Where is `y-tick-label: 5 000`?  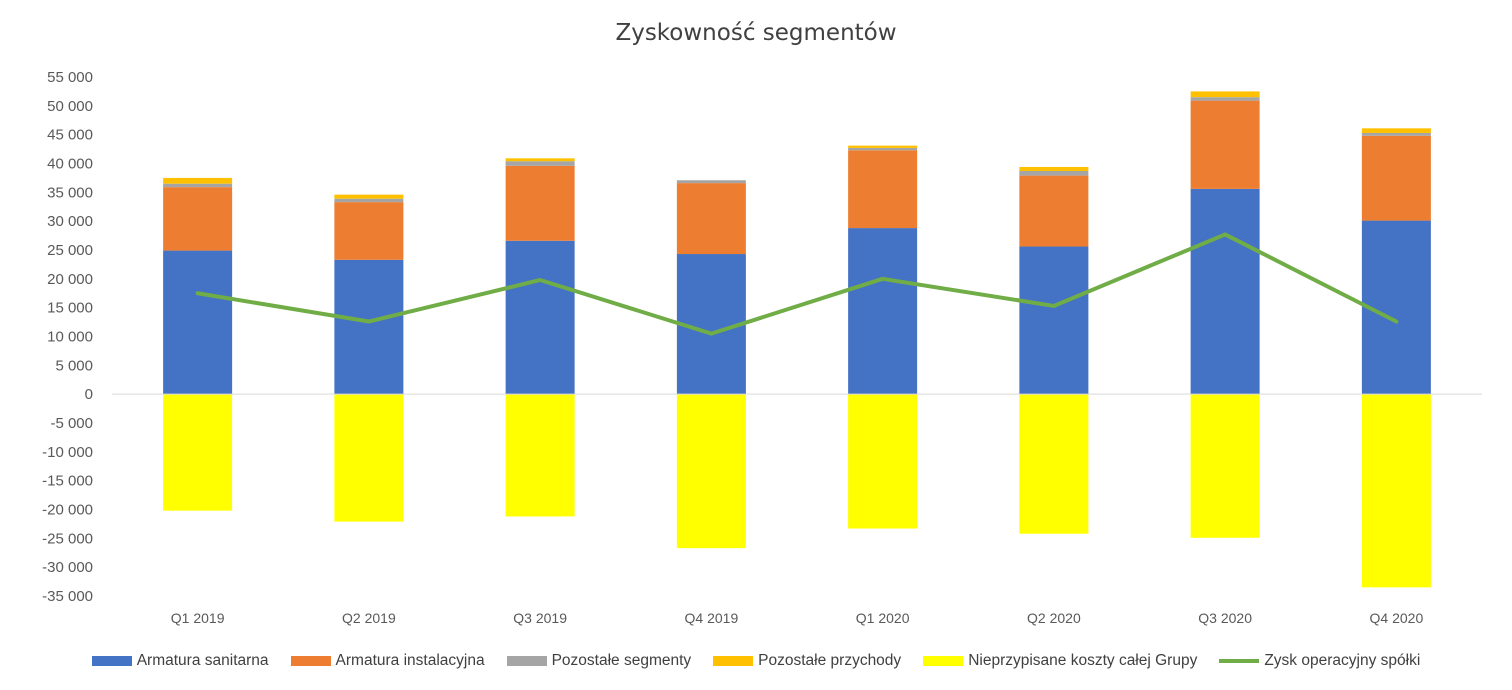 y-tick-label: 5 000 is located at coordinates (74, 365).